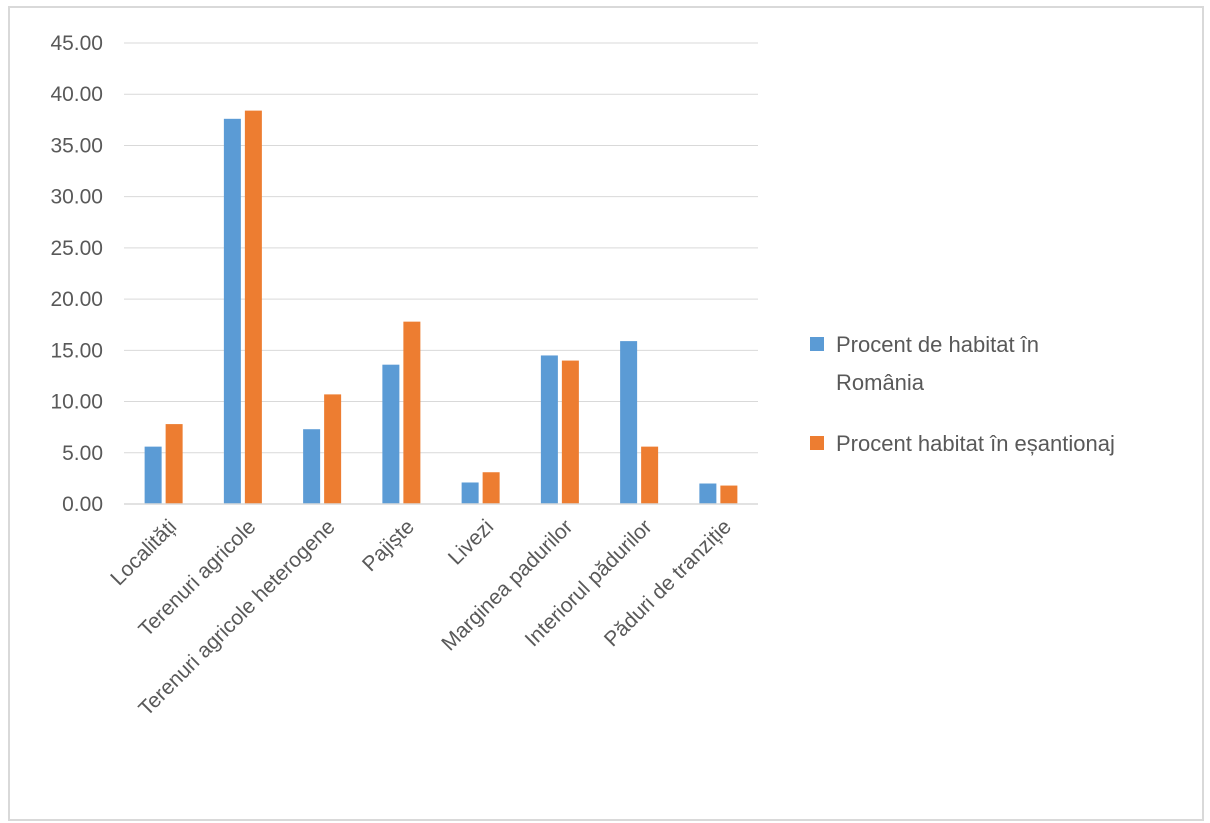 Image resolution: width=1210 pixels, height=823 pixels. Describe the element at coordinates (76, 299) in the screenshot. I see `y-tick-label: 20.00` at that location.